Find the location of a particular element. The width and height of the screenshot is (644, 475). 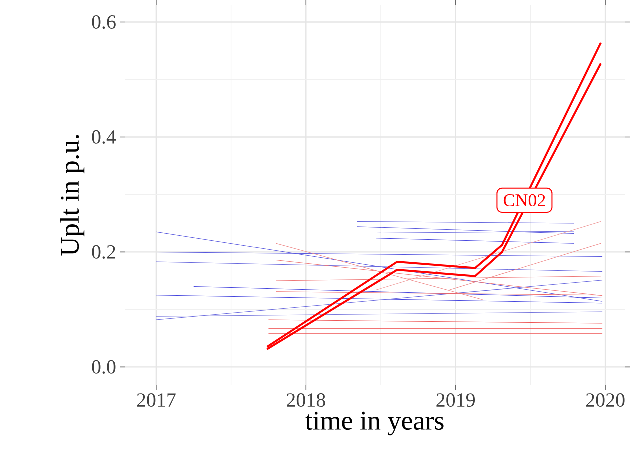

x-tick-label: 2020 is located at coordinates (605, 401).